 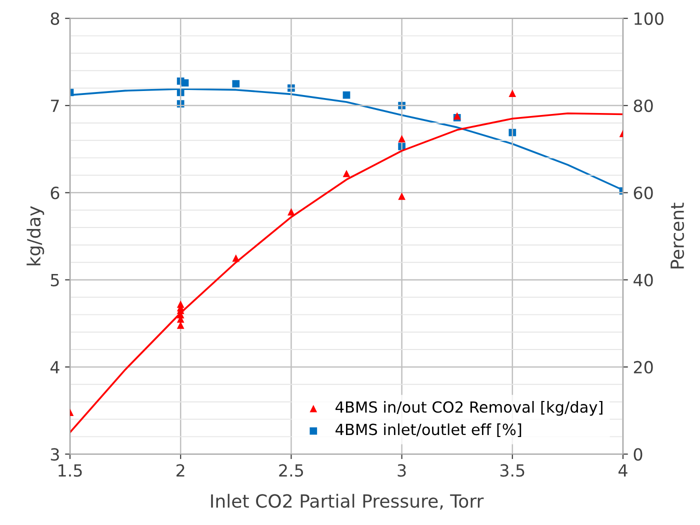 I want to click on x-tick-label: 1.5, so click(x=70, y=470).